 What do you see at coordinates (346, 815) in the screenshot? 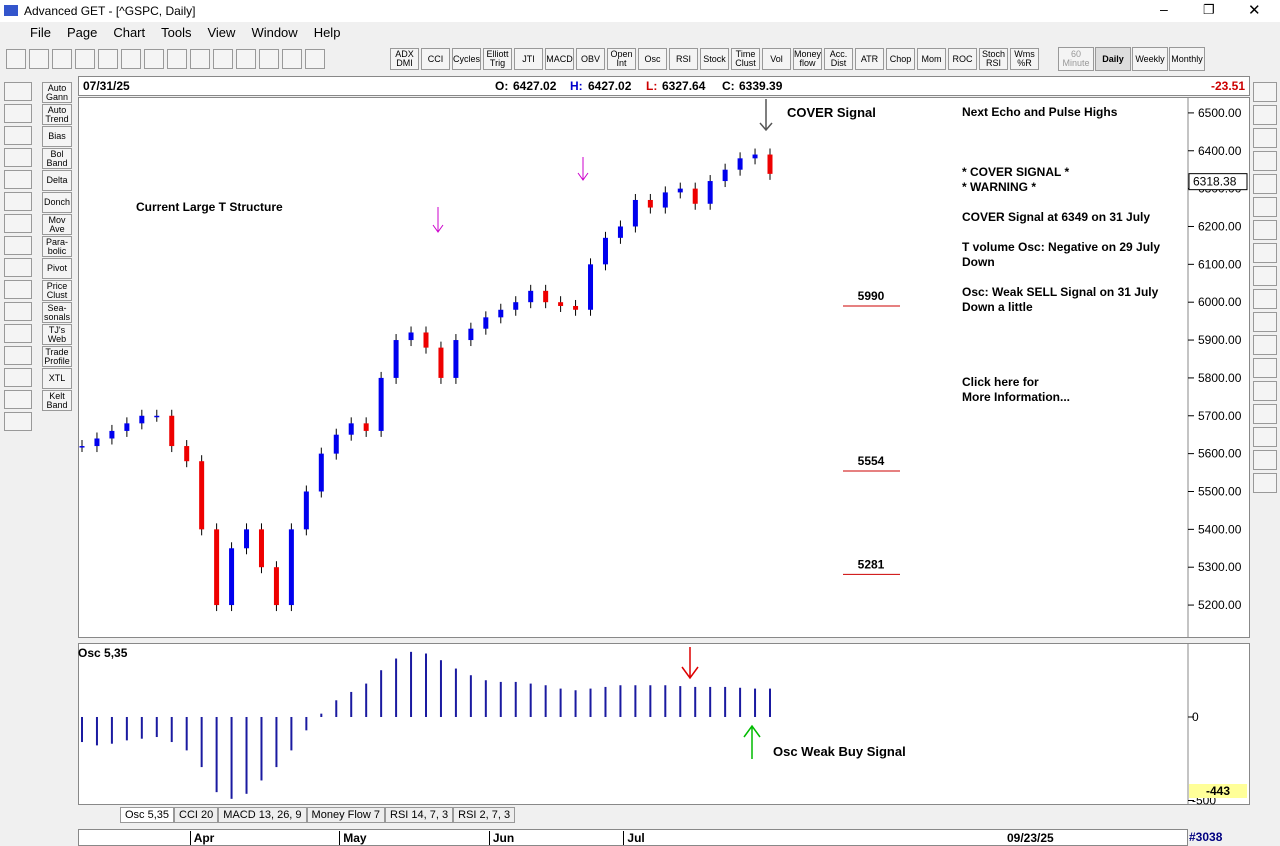
I see `tab: Money Flow 7` at bounding box center [346, 815].